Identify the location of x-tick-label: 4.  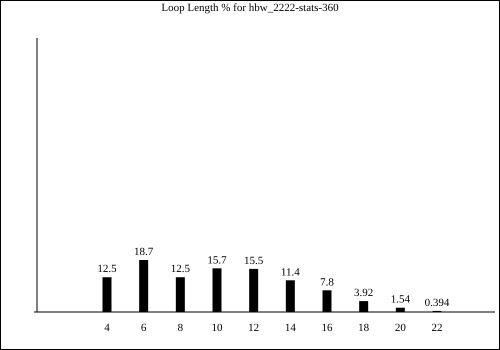
(107, 328).